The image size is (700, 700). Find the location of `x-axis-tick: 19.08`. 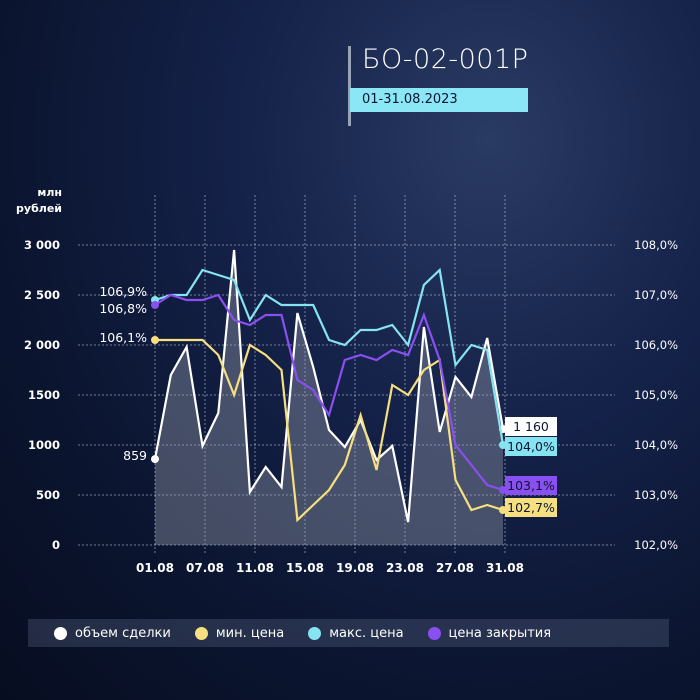

x-axis-tick: 19.08 is located at coordinates (355, 568).